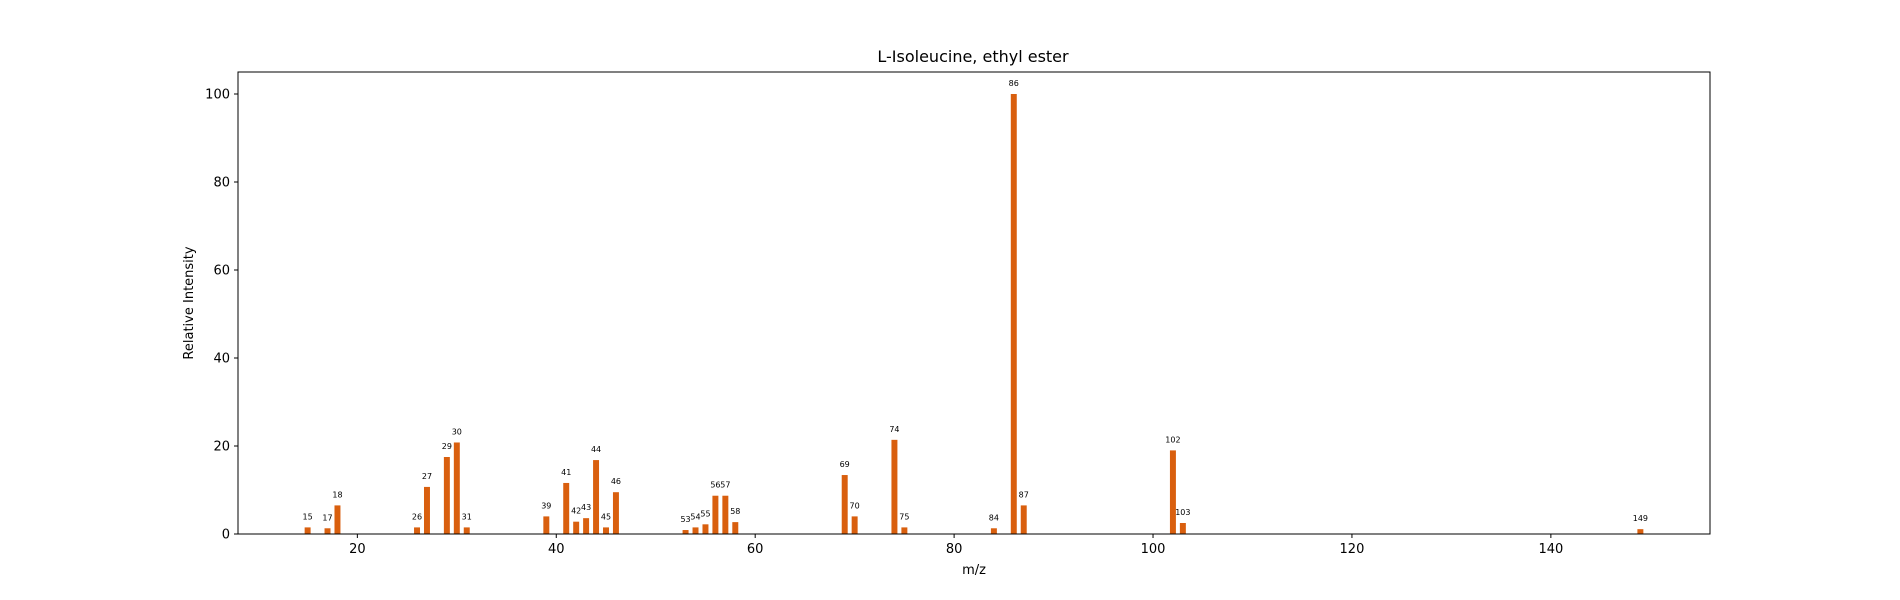 This screenshot has height=600, width=1900. I want to click on data-label-mz-18: 18, so click(337, 494).